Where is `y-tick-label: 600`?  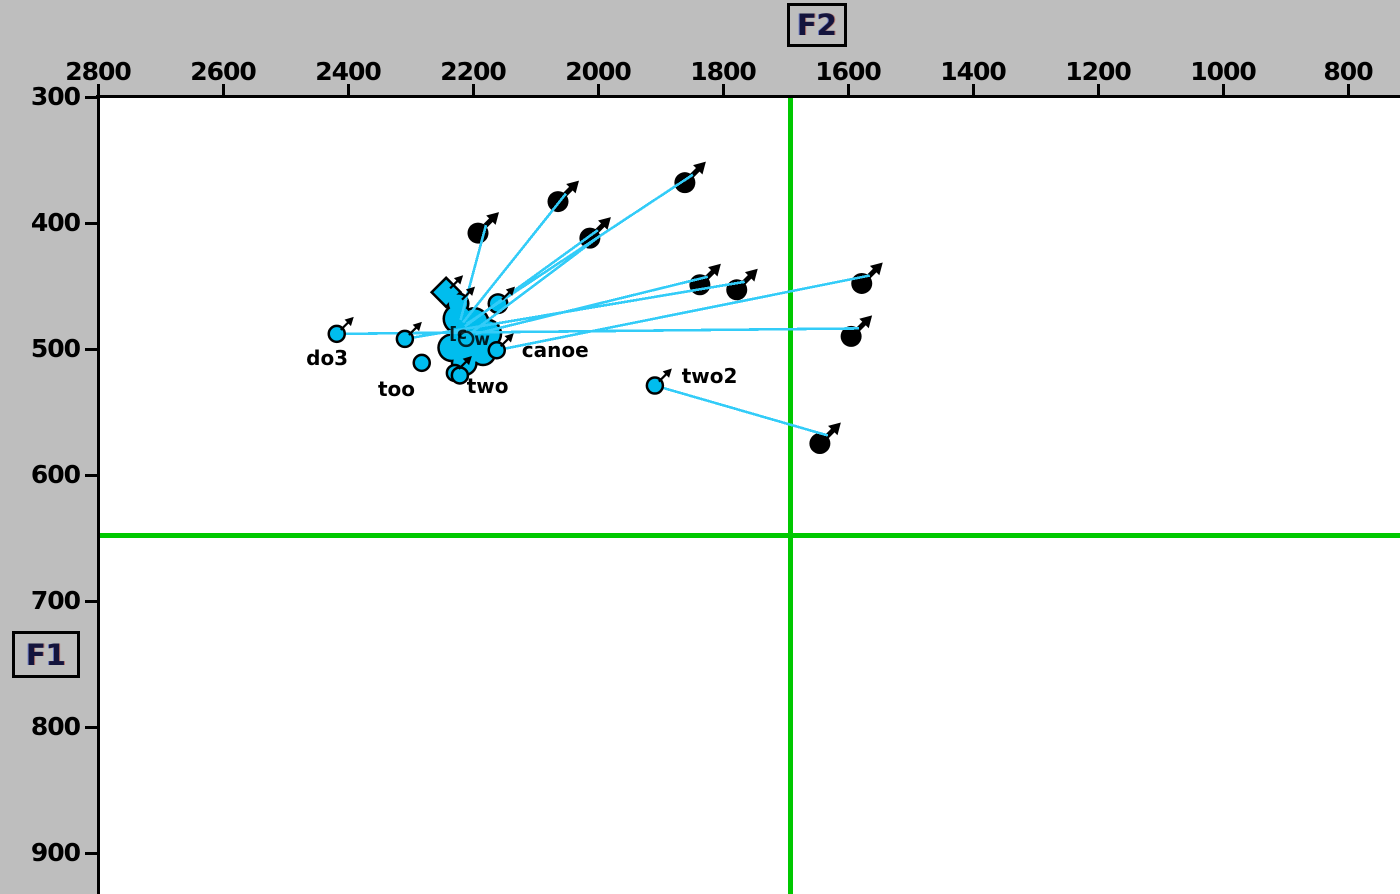
y-tick-label: 600 is located at coordinates (55, 474).